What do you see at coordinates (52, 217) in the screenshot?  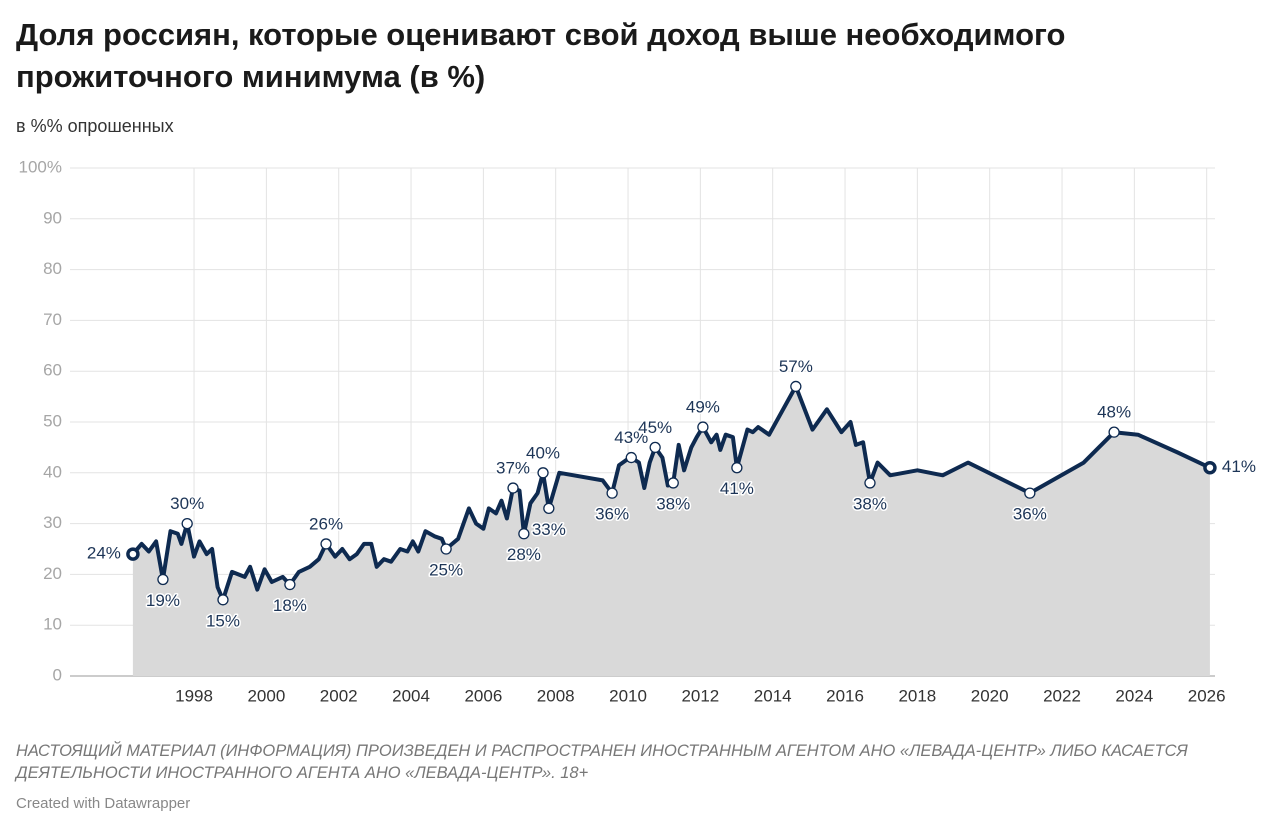 I see `y-tick-label: 90` at bounding box center [52, 217].